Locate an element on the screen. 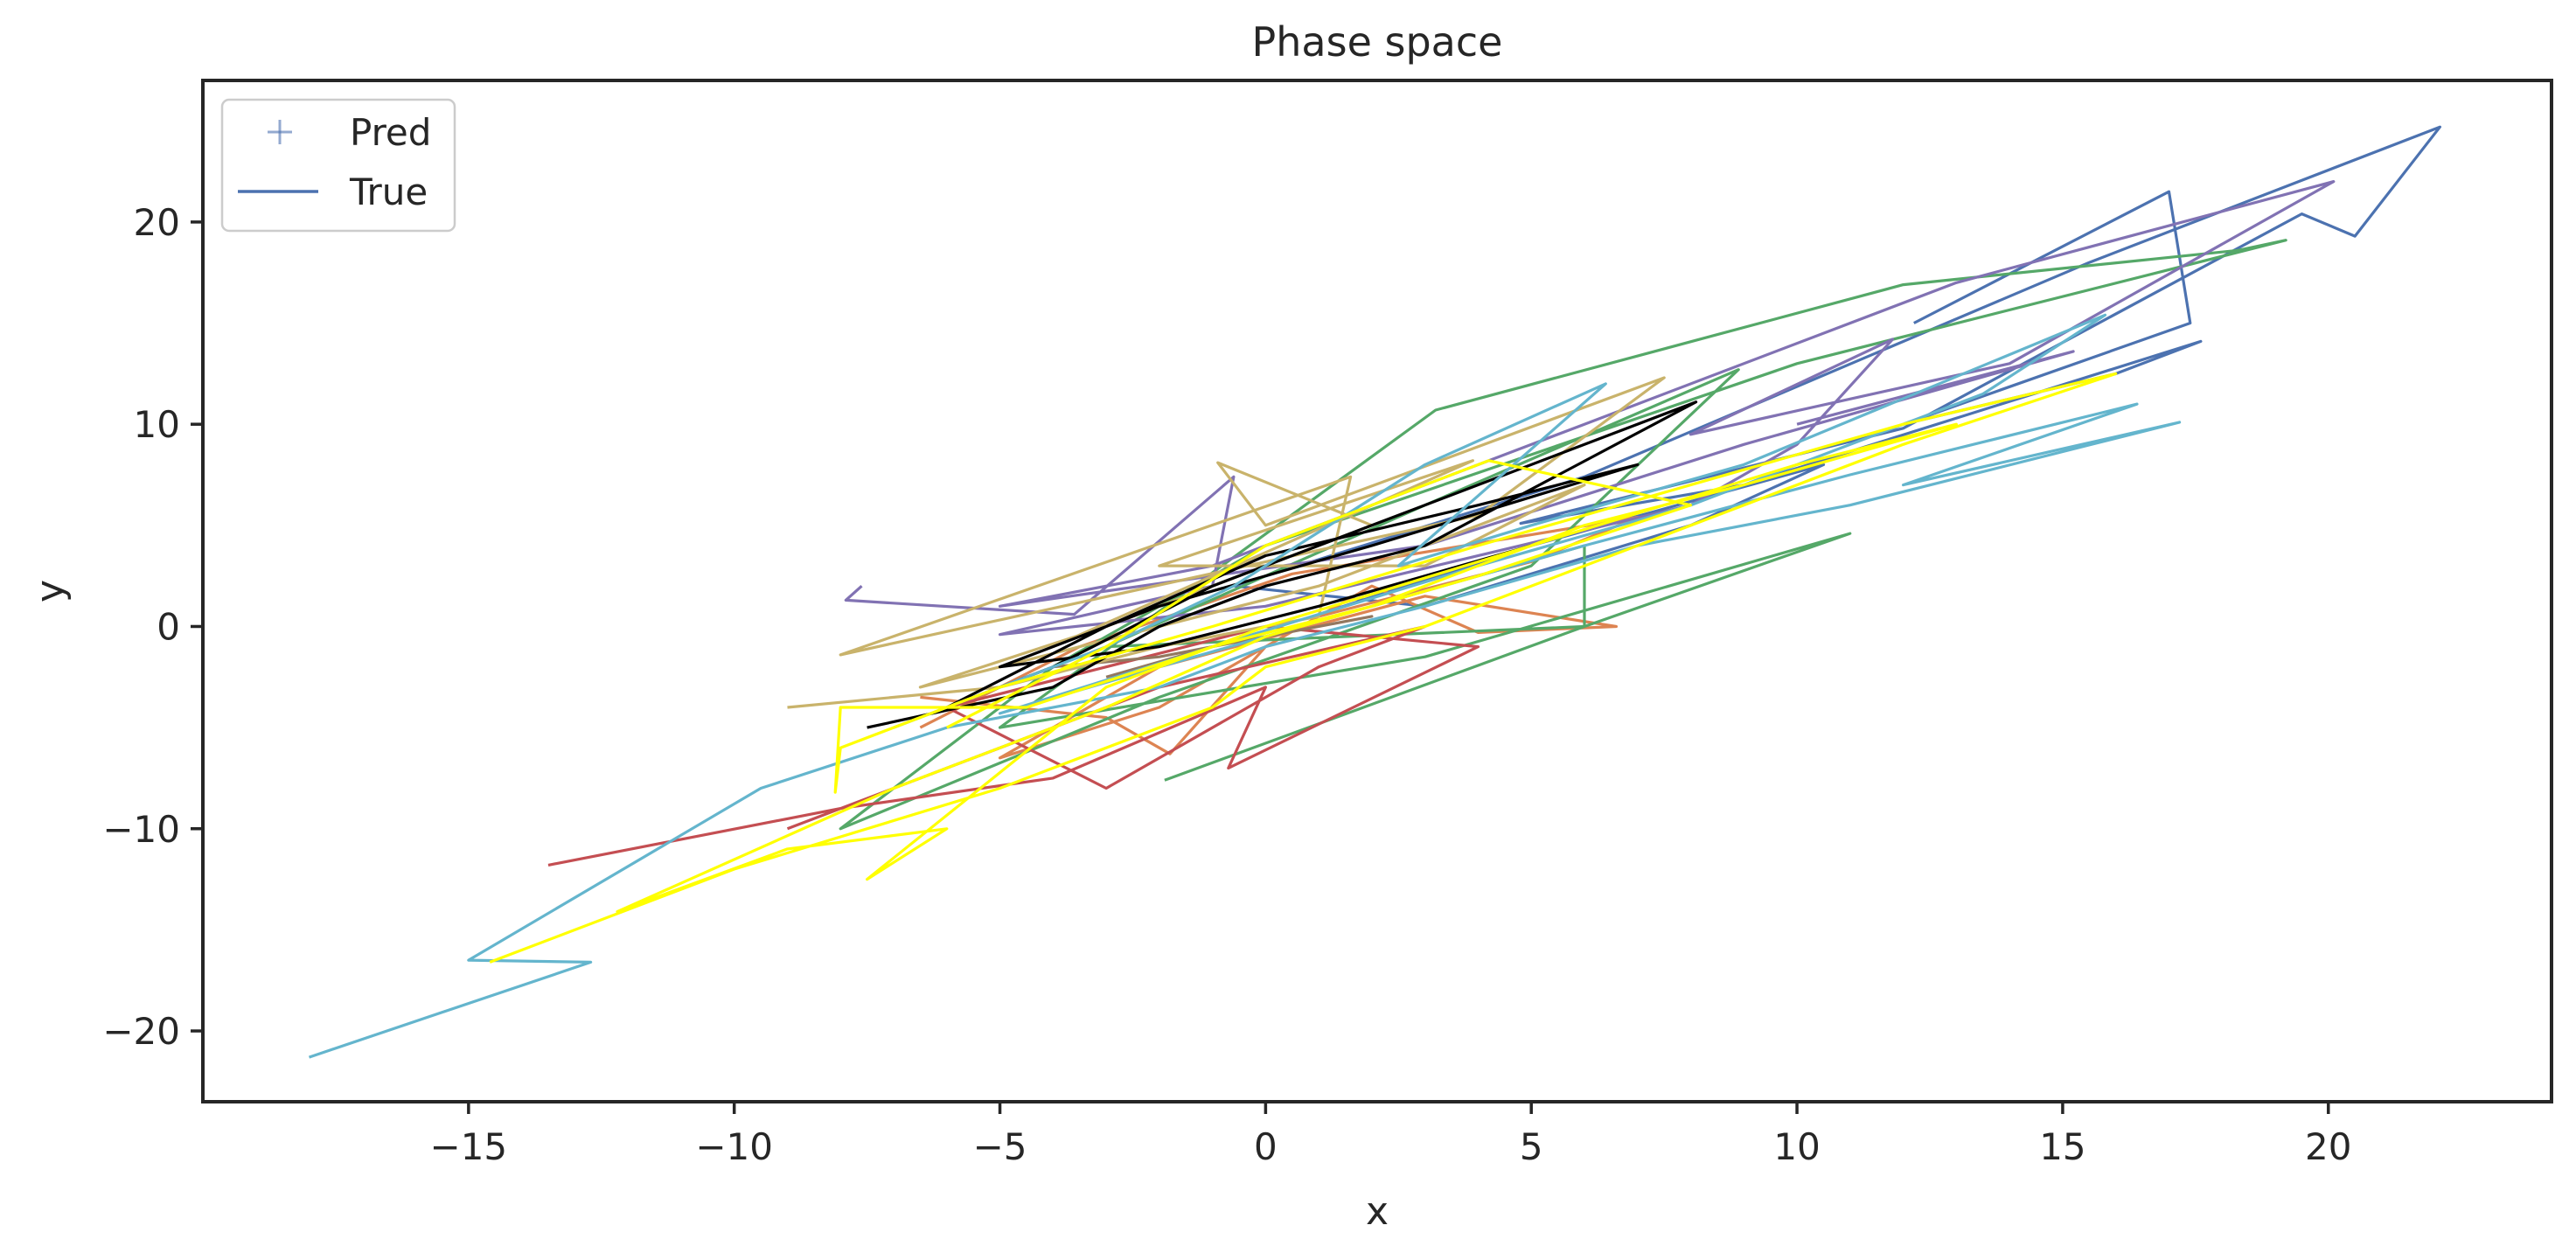 The image size is (2576, 1260). x-tick-label: −10 is located at coordinates (734, 1146).